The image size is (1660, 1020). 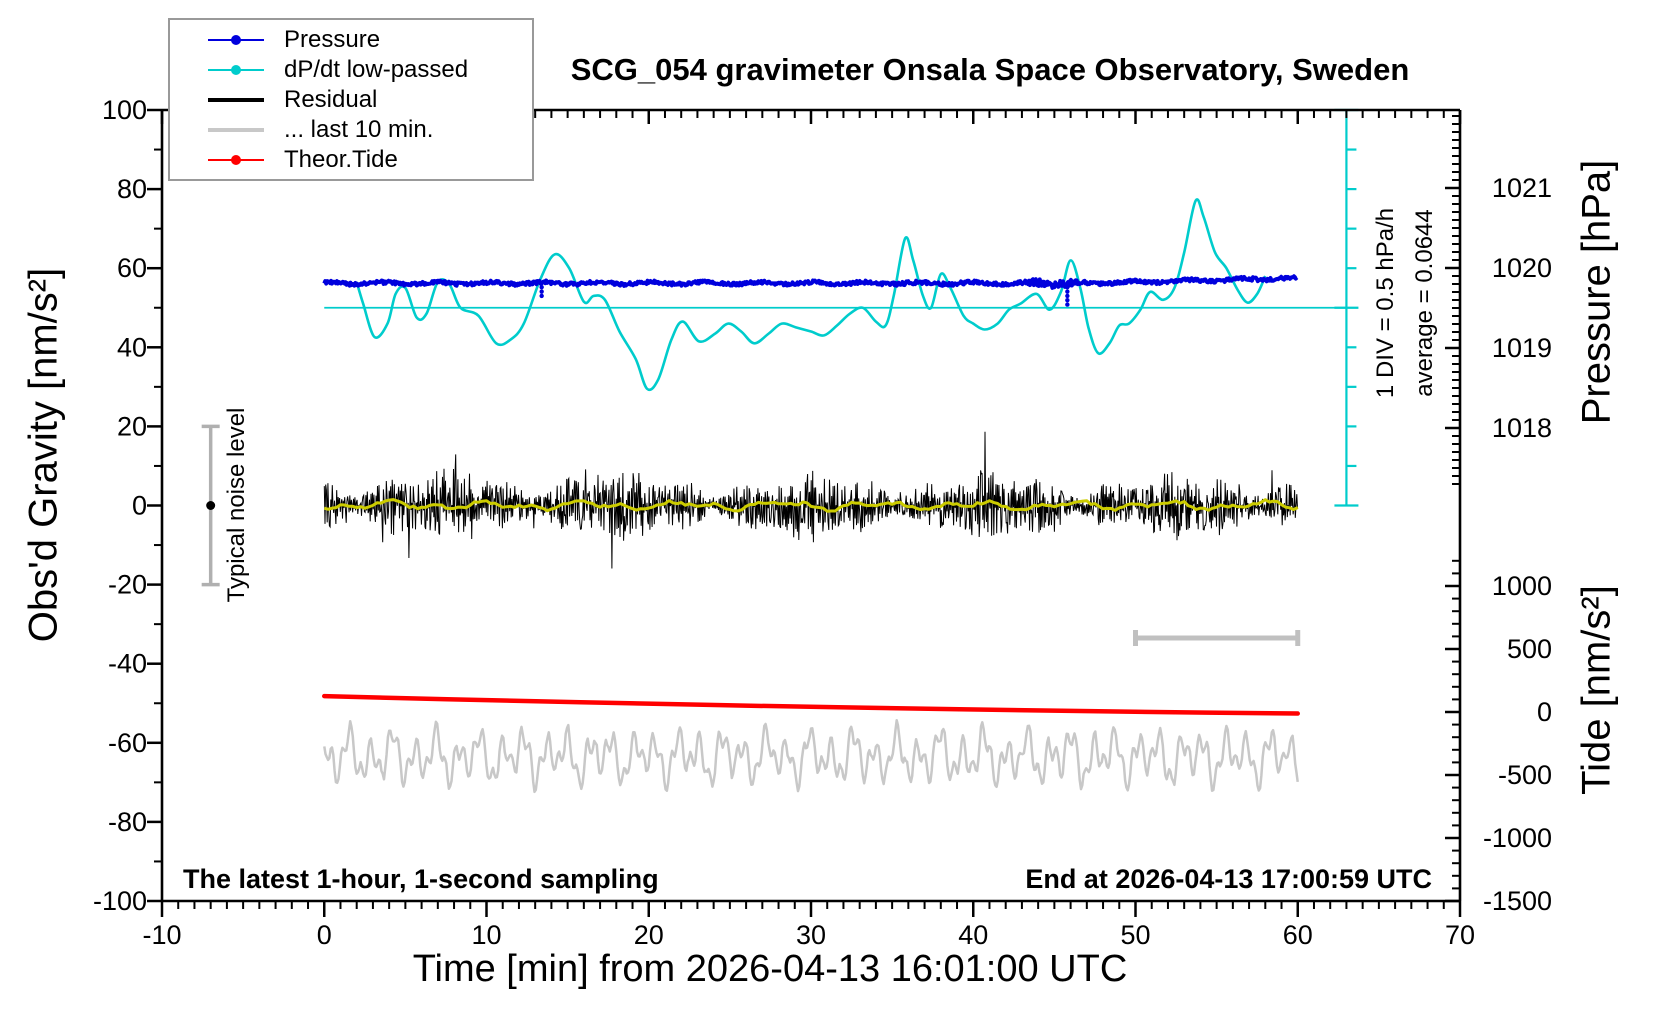 I want to click on svg-text: 70, so click(x=1460, y=935).